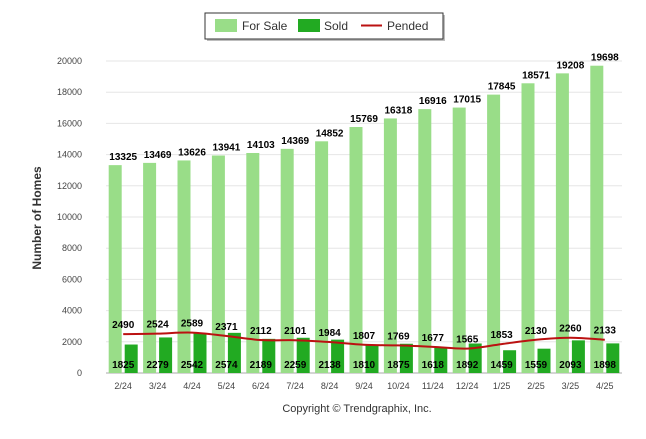 The width and height of the screenshot is (646, 439). What do you see at coordinates (69, 61) in the screenshot?
I see `y-tick-label: 20000` at bounding box center [69, 61].